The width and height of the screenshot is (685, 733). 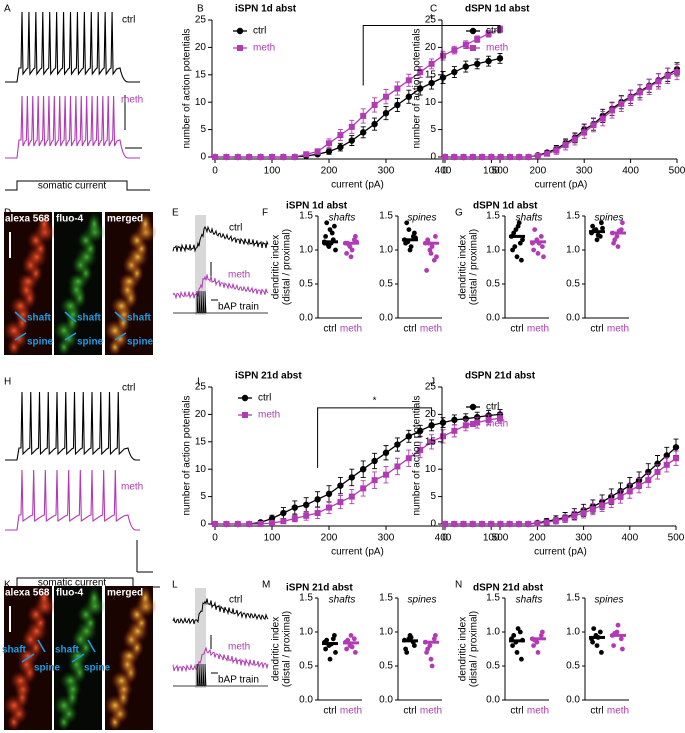 What do you see at coordinates (386, 250) in the screenshot?
I see `y-tick-label: 1.0` at bounding box center [386, 250].